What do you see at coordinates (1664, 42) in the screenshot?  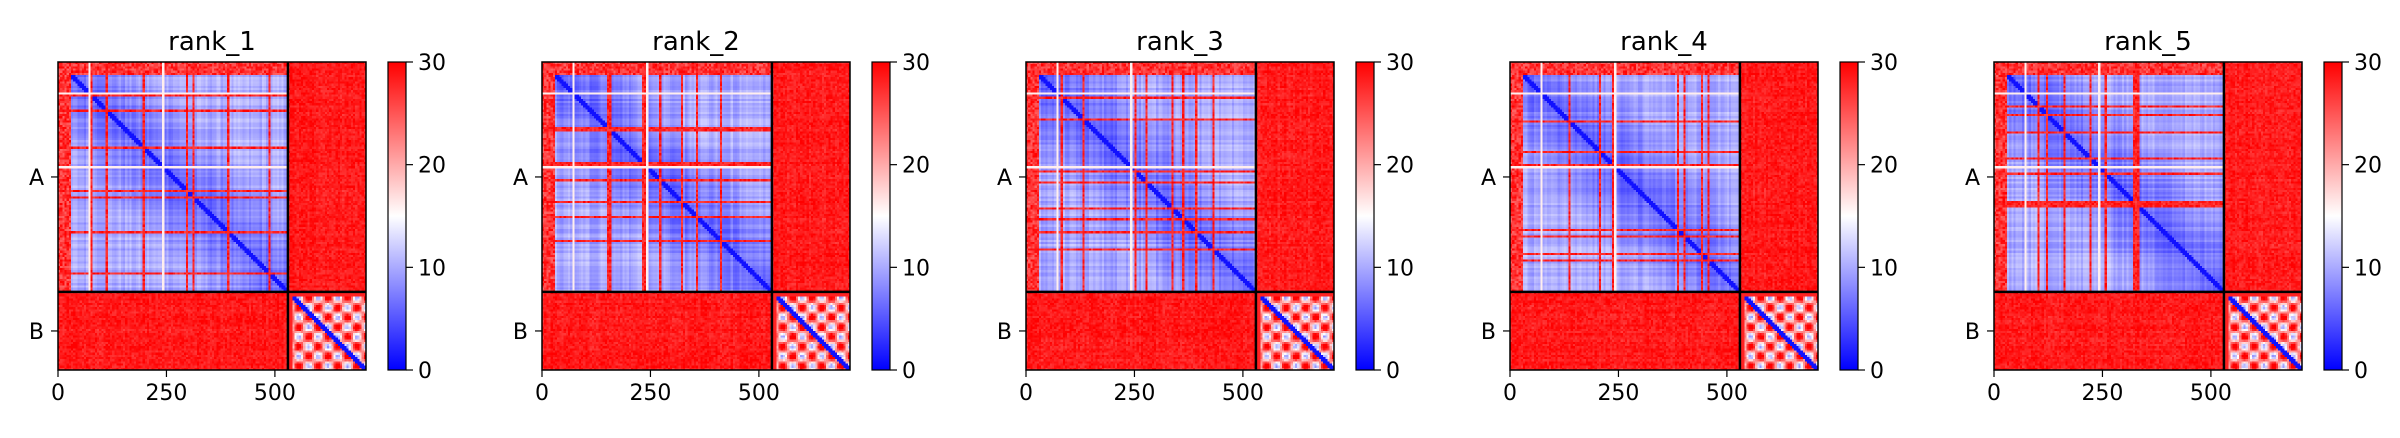 I see `panel-title: rank_4` at bounding box center [1664, 42].